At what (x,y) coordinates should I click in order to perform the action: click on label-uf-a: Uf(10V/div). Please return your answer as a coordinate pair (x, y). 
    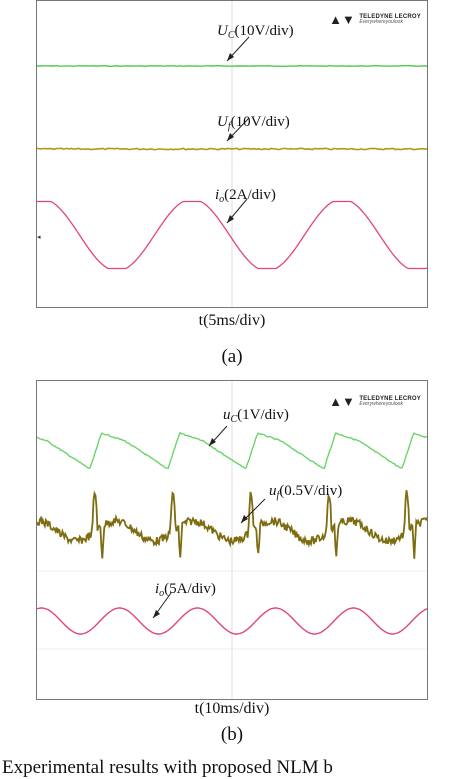
    Looking at the image, I should click on (253, 123).